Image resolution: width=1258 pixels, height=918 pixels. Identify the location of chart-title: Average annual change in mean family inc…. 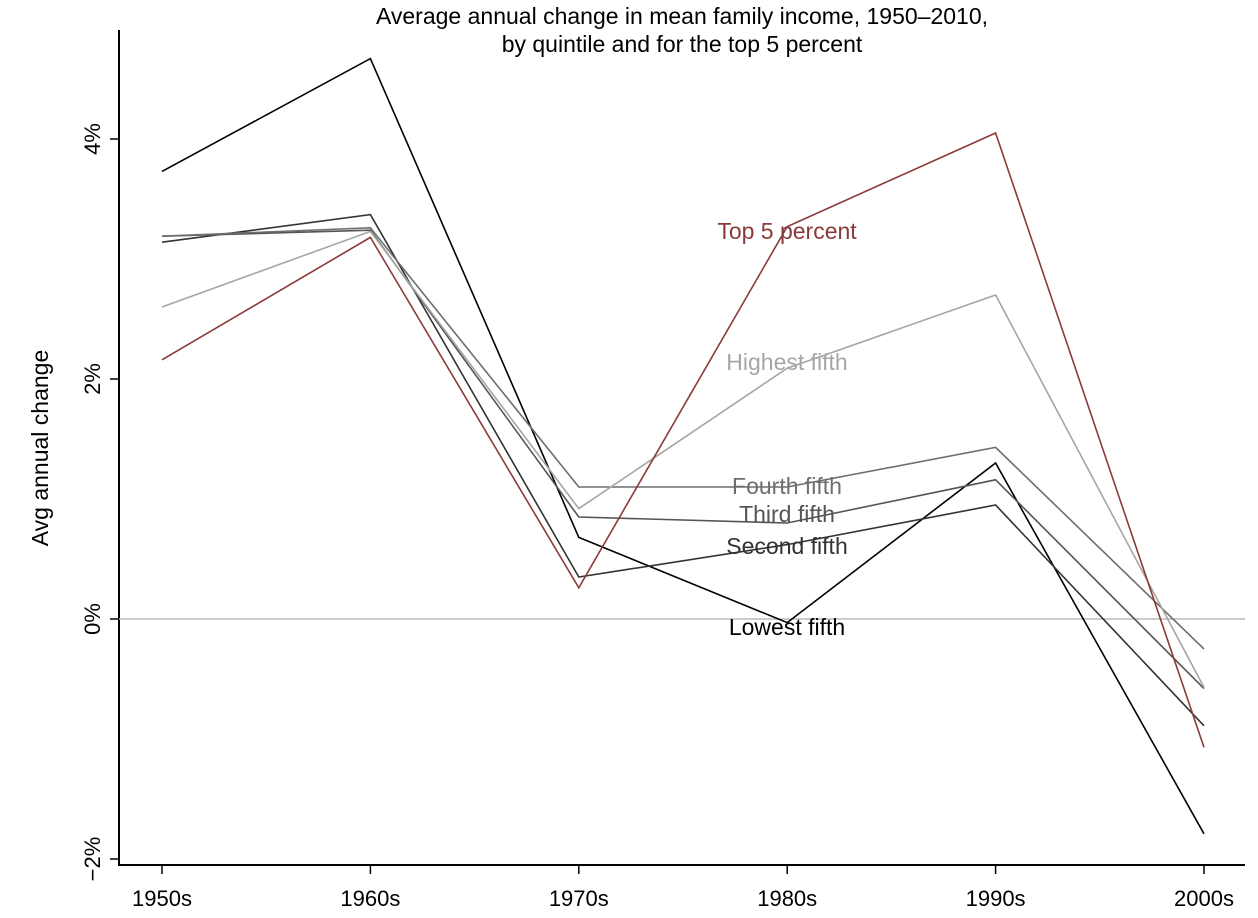
(682, 16).